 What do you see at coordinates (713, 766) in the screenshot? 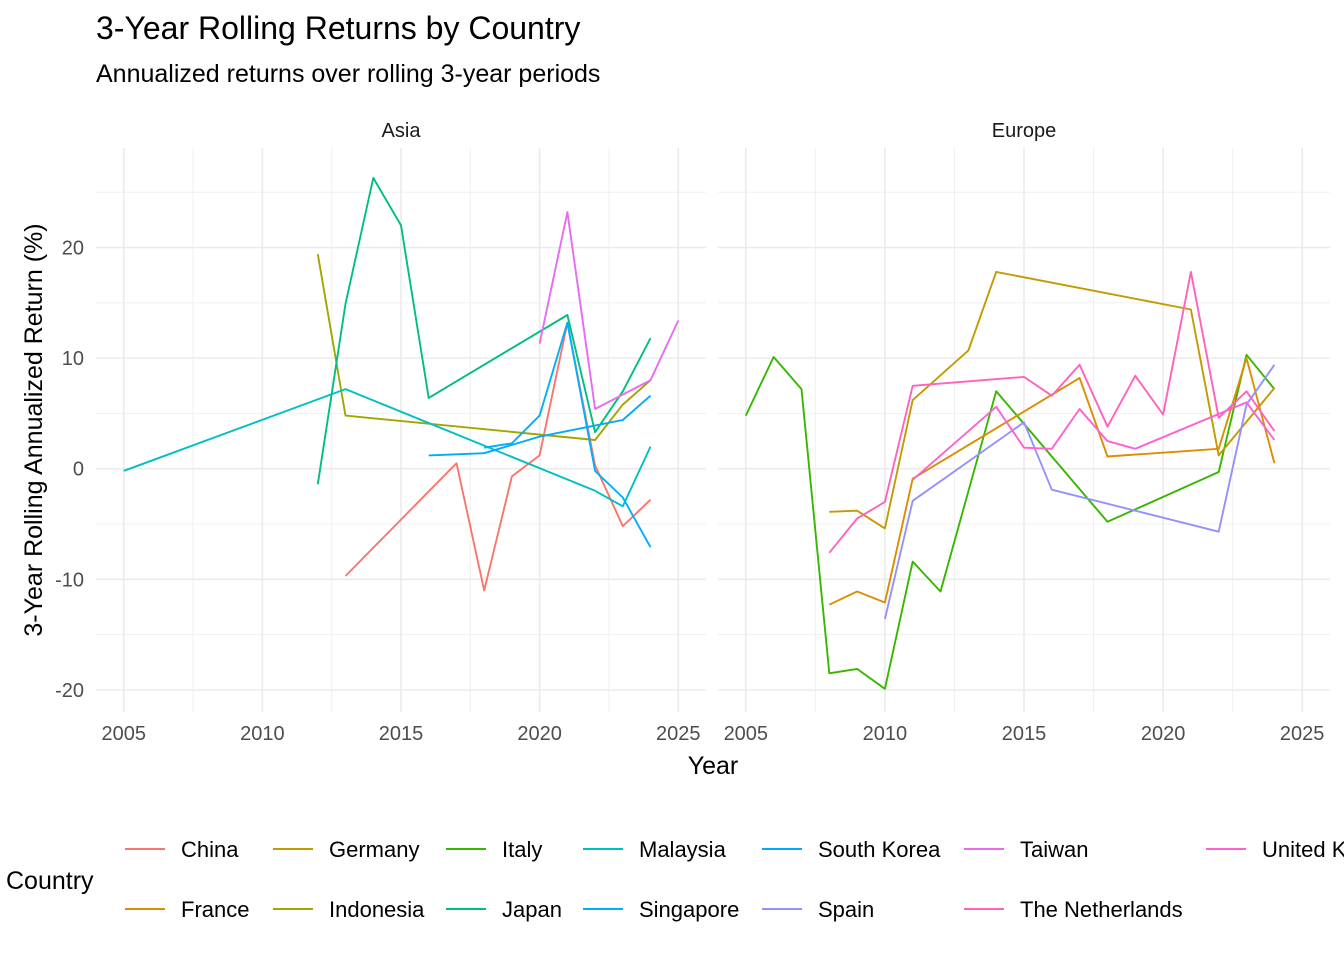
I see `x-axis-title: Year` at bounding box center [713, 766].